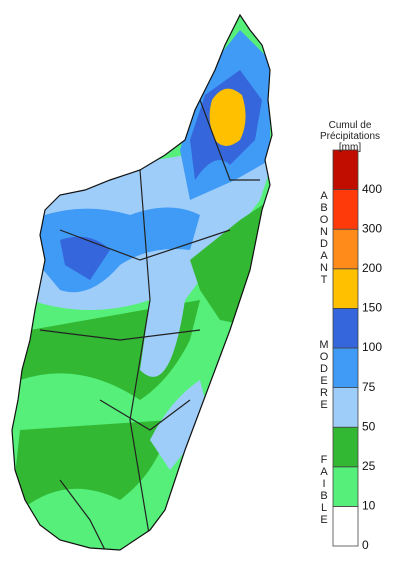 The width and height of the screenshot is (400, 576). Describe the element at coordinates (350, 147) in the screenshot. I see `legend-title: [mm]` at that location.